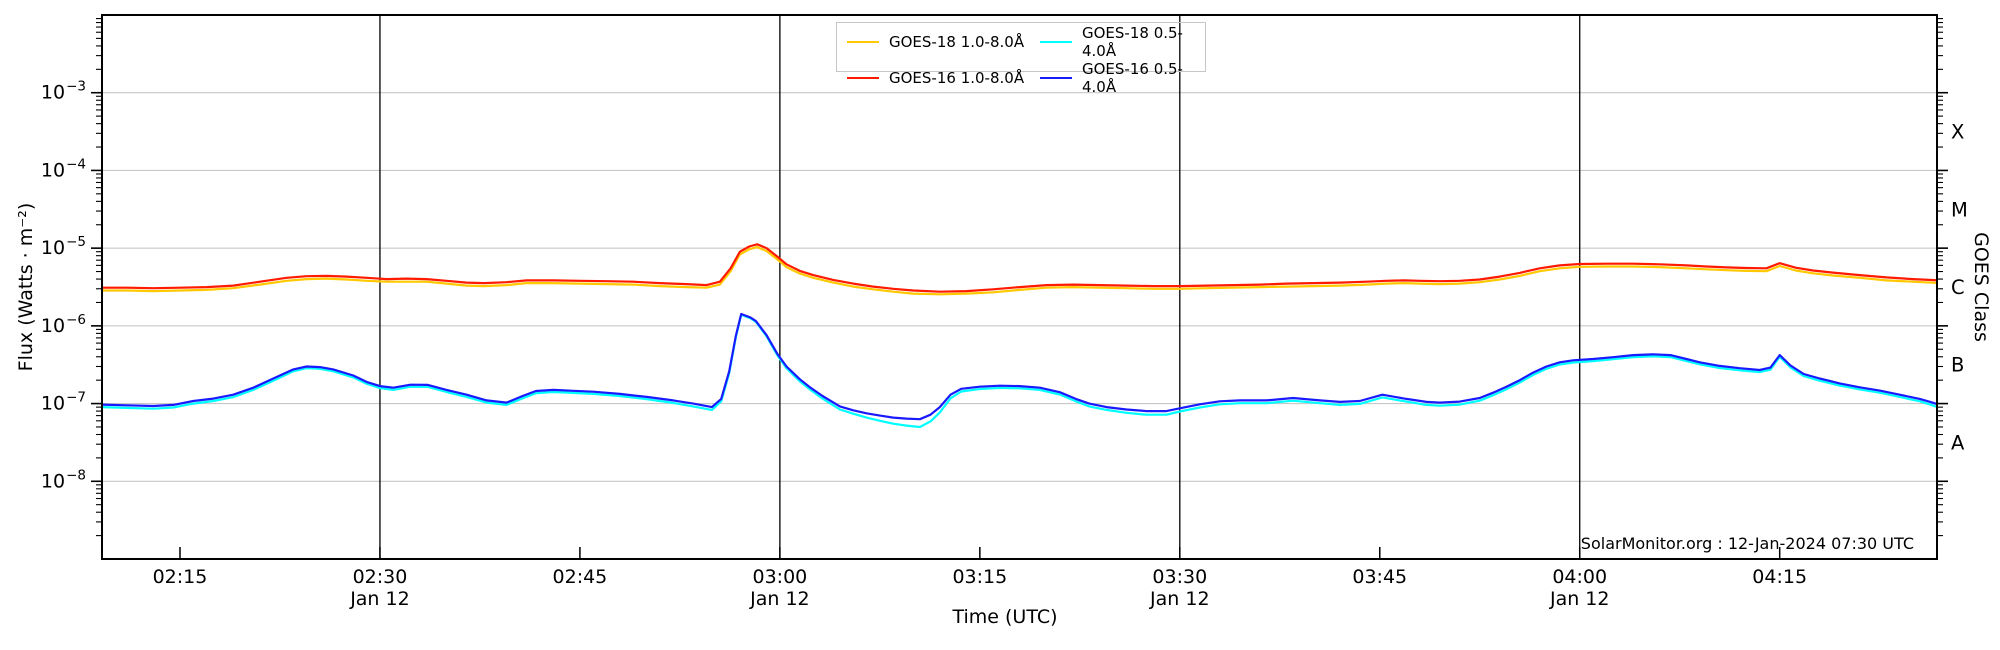  What do you see at coordinates (1132, 78) in the screenshot?
I see `legend-label: GOES-16 0.5-4.0Å` at bounding box center [1132, 78].